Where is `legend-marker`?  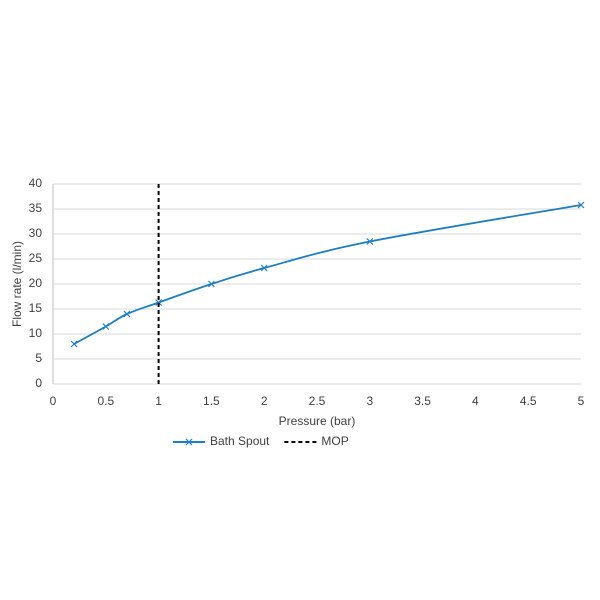 legend-marker is located at coordinates (189, 442).